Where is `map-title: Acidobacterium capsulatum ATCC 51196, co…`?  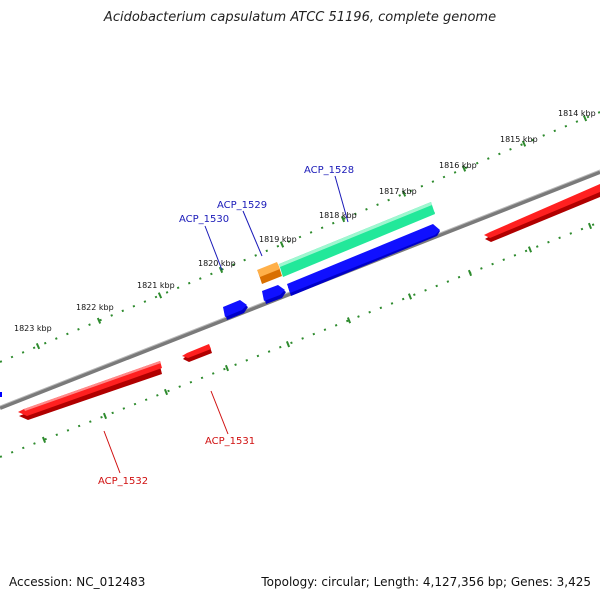
map-title: Acidobacterium capsulatum ATCC 51196, co… is located at coordinates (300, 17).